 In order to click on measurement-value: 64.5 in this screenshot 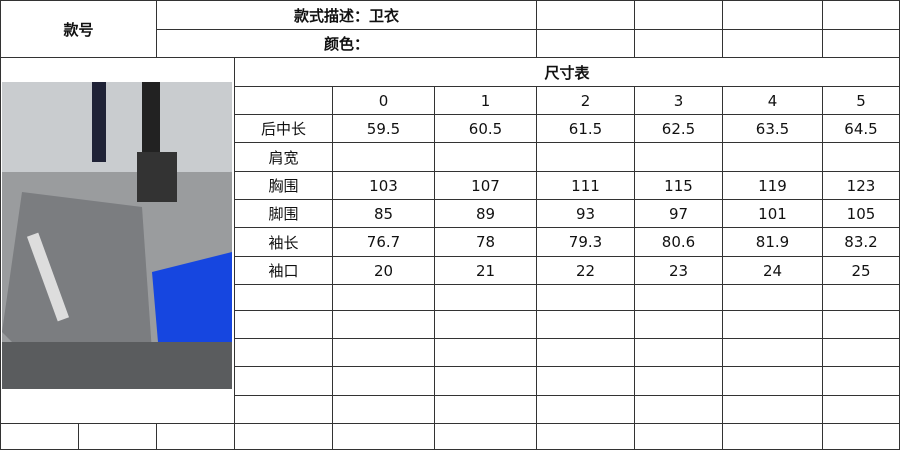, I will do `click(861, 129)`.